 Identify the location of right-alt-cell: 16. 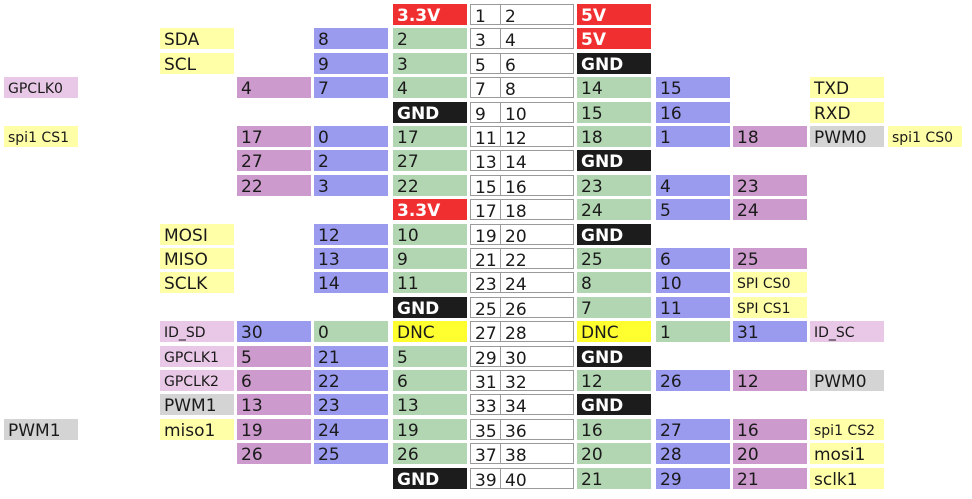
(770, 429).